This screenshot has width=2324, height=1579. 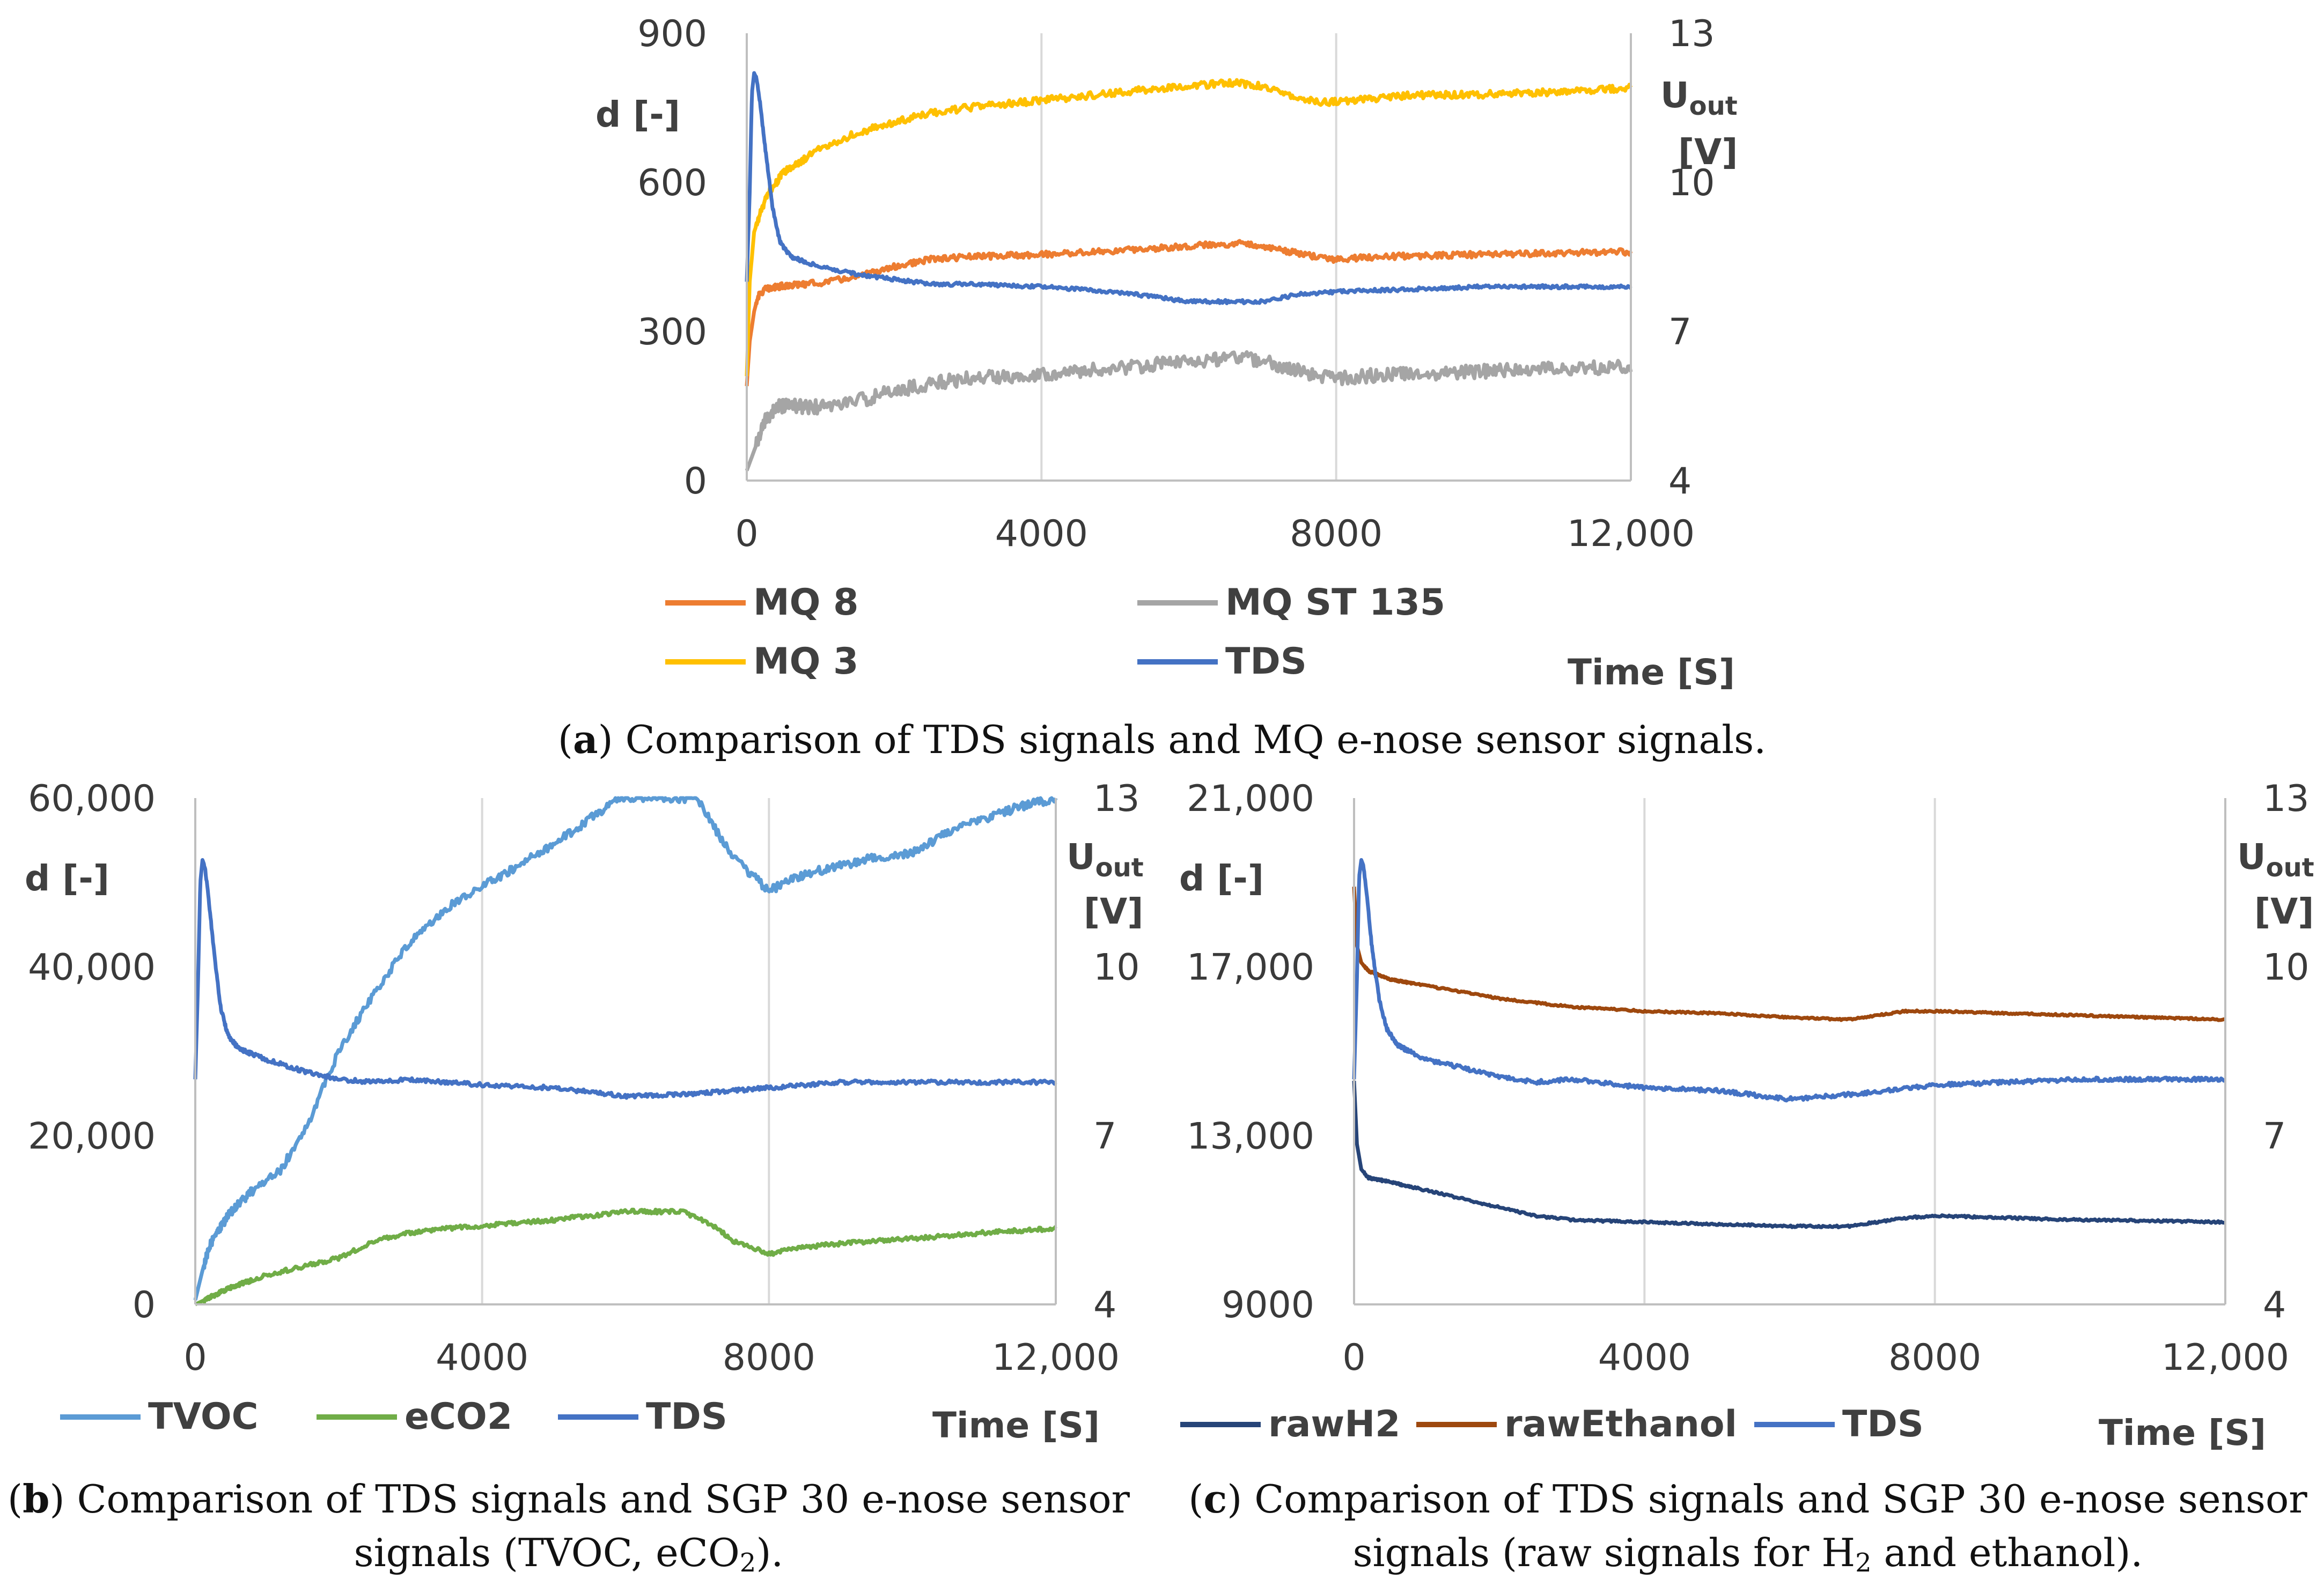 I want to click on axes-c, so click(x=1789, y=1051).